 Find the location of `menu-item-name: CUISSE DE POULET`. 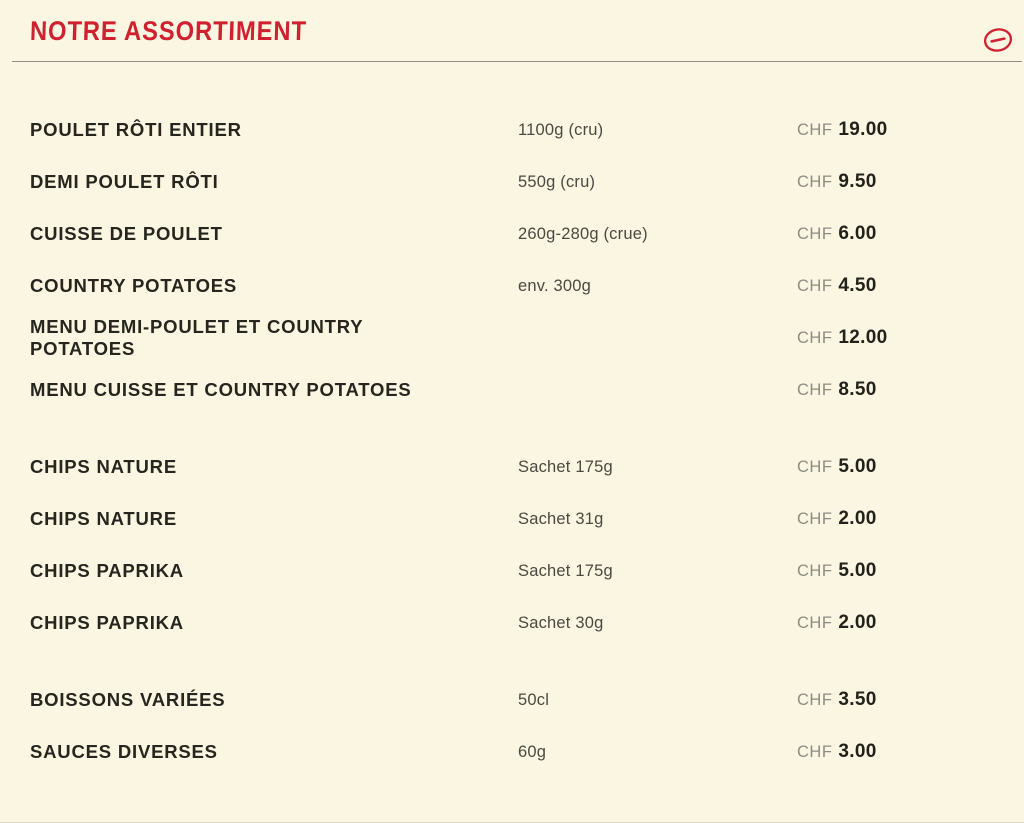

menu-item-name: CUISSE DE POULET is located at coordinates (126, 233).